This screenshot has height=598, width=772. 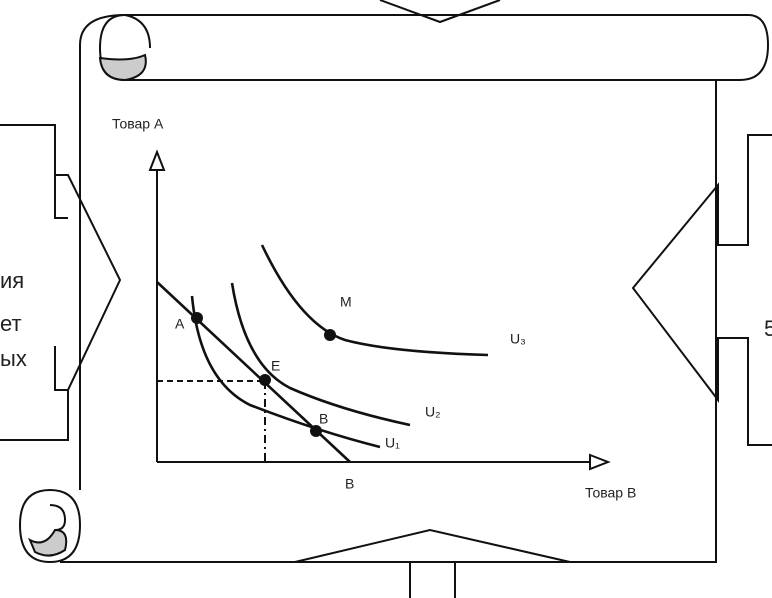 I want to click on right-arrow, so click(x=701, y=290).